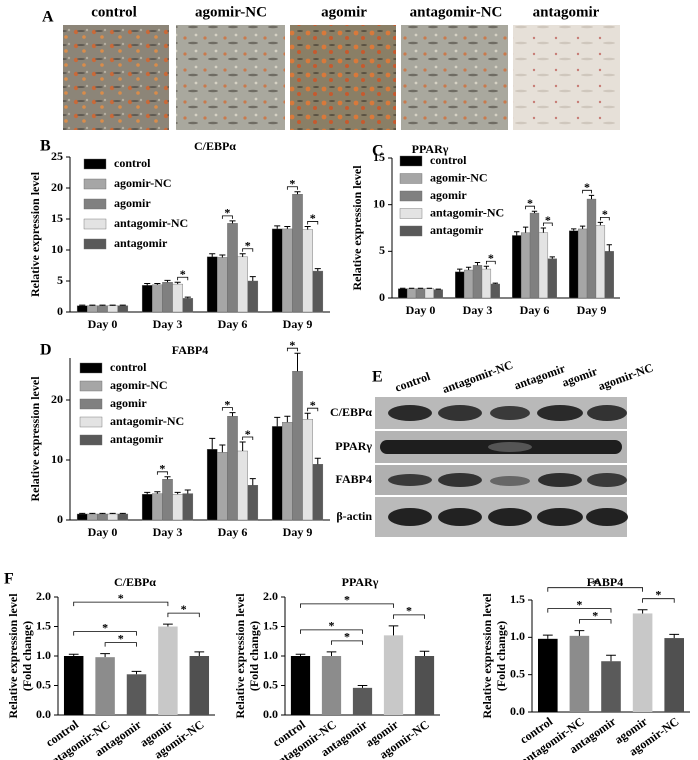  I want to click on y-tick-label: 1.0, so click(517, 636).